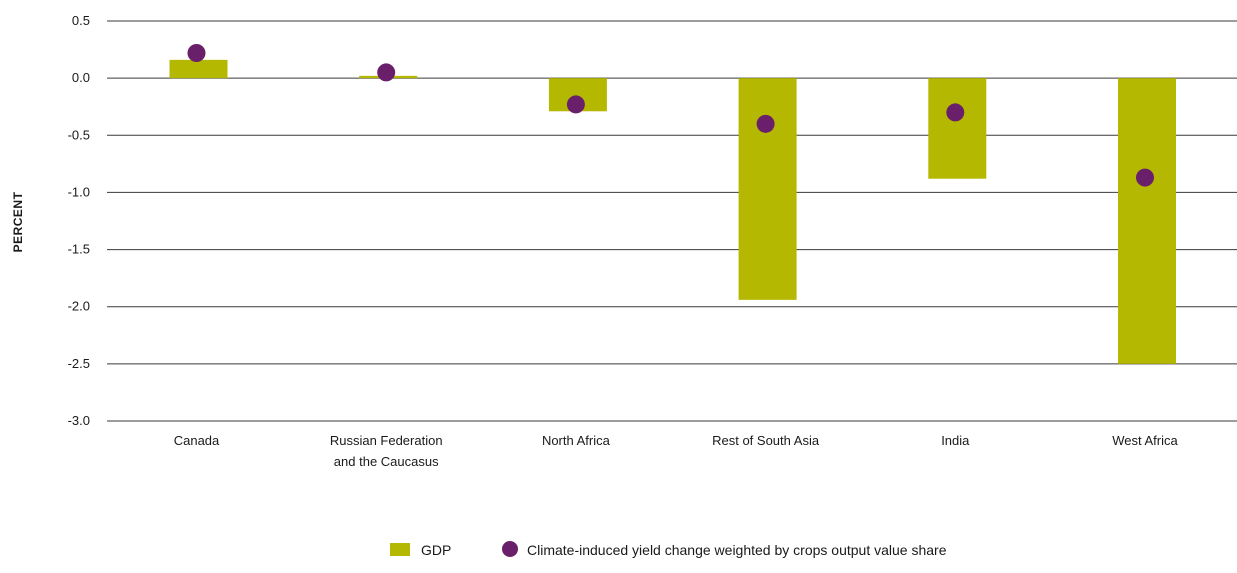 Image resolution: width=1237 pixels, height=573 pixels. What do you see at coordinates (197, 440) in the screenshot?
I see `x-category-label: Canada` at bounding box center [197, 440].